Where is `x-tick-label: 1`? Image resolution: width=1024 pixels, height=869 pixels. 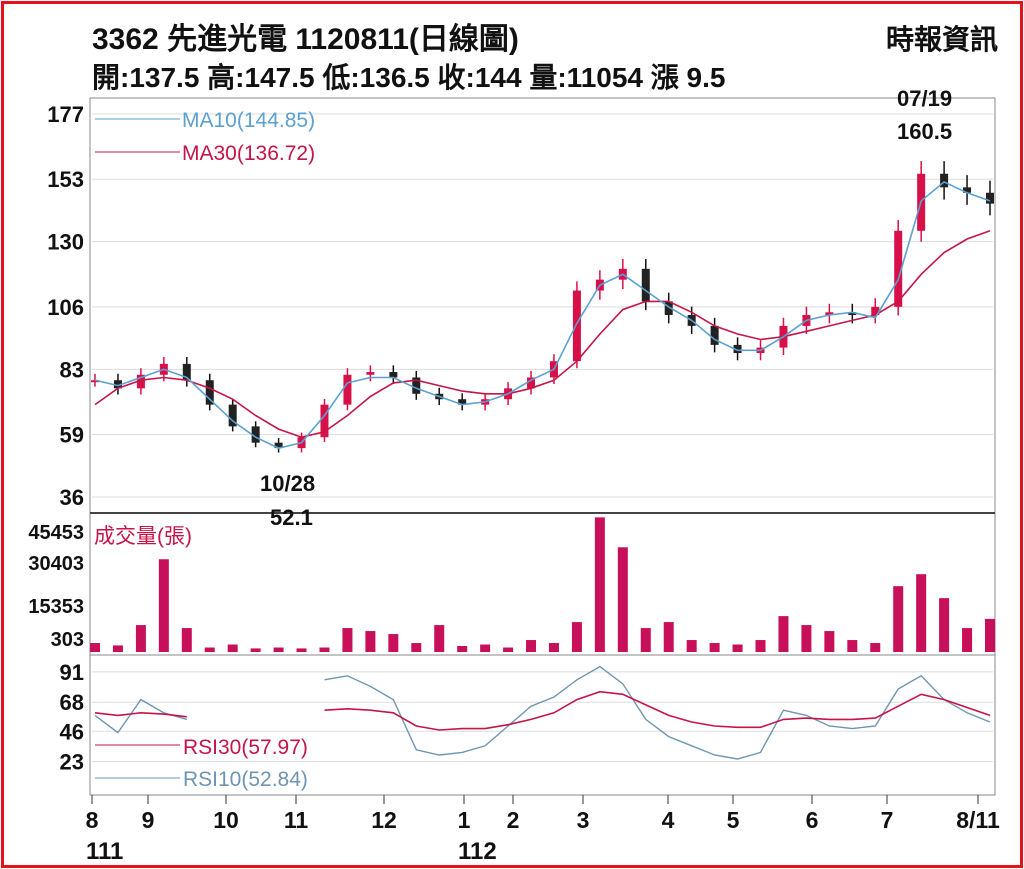
x-tick-label: 1 is located at coordinates (464, 820).